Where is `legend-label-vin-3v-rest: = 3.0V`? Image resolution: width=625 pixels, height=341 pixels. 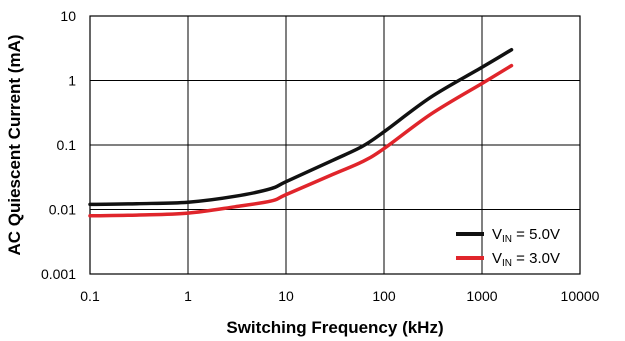 legend-label-vin-3v-rest: = 3.0V is located at coordinates (536, 258).